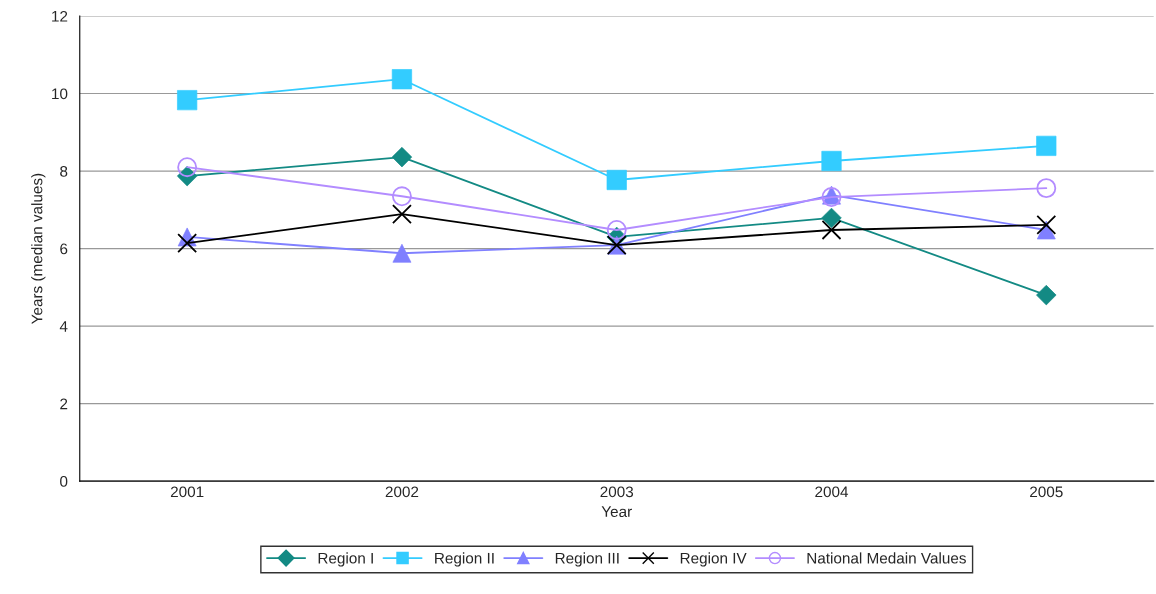 The width and height of the screenshot is (1156, 594). I want to click on legend-label: Region I, so click(345, 559).